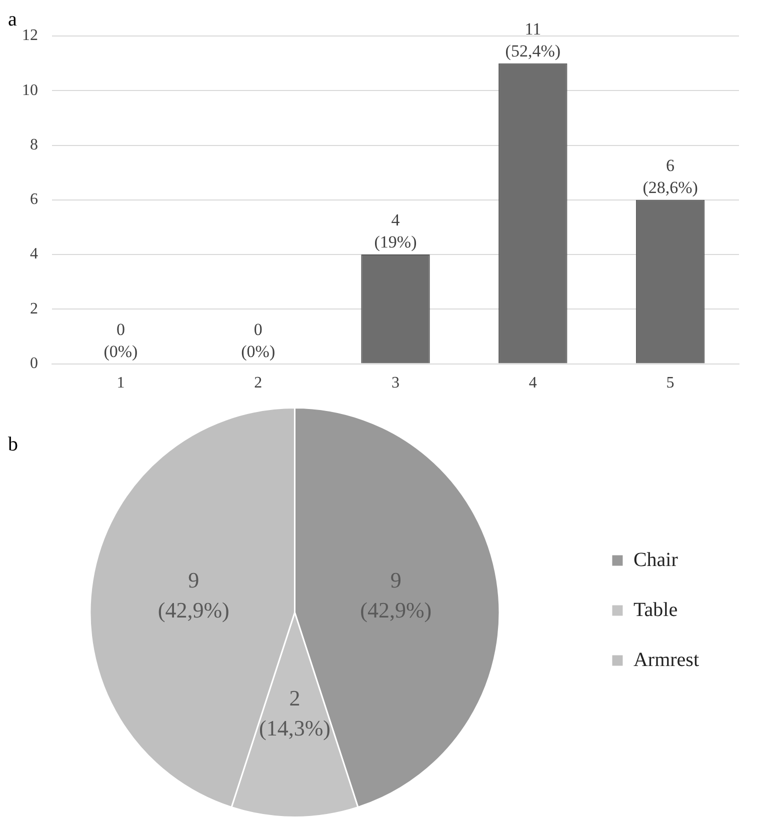  What do you see at coordinates (34, 309) in the screenshot?
I see `y-tick-label: 2` at bounding box center [34, 309].